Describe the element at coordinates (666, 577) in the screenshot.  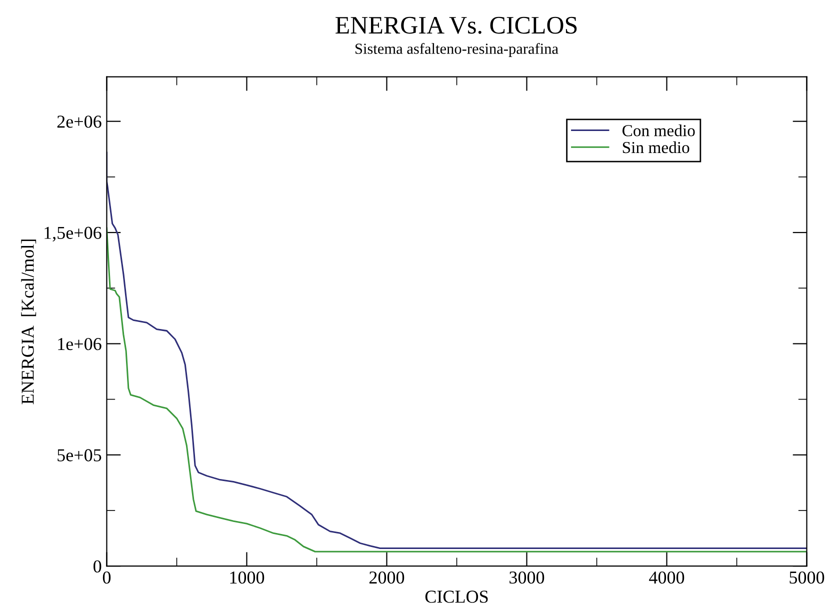
I see `x-tick-label: 4000` at that location.